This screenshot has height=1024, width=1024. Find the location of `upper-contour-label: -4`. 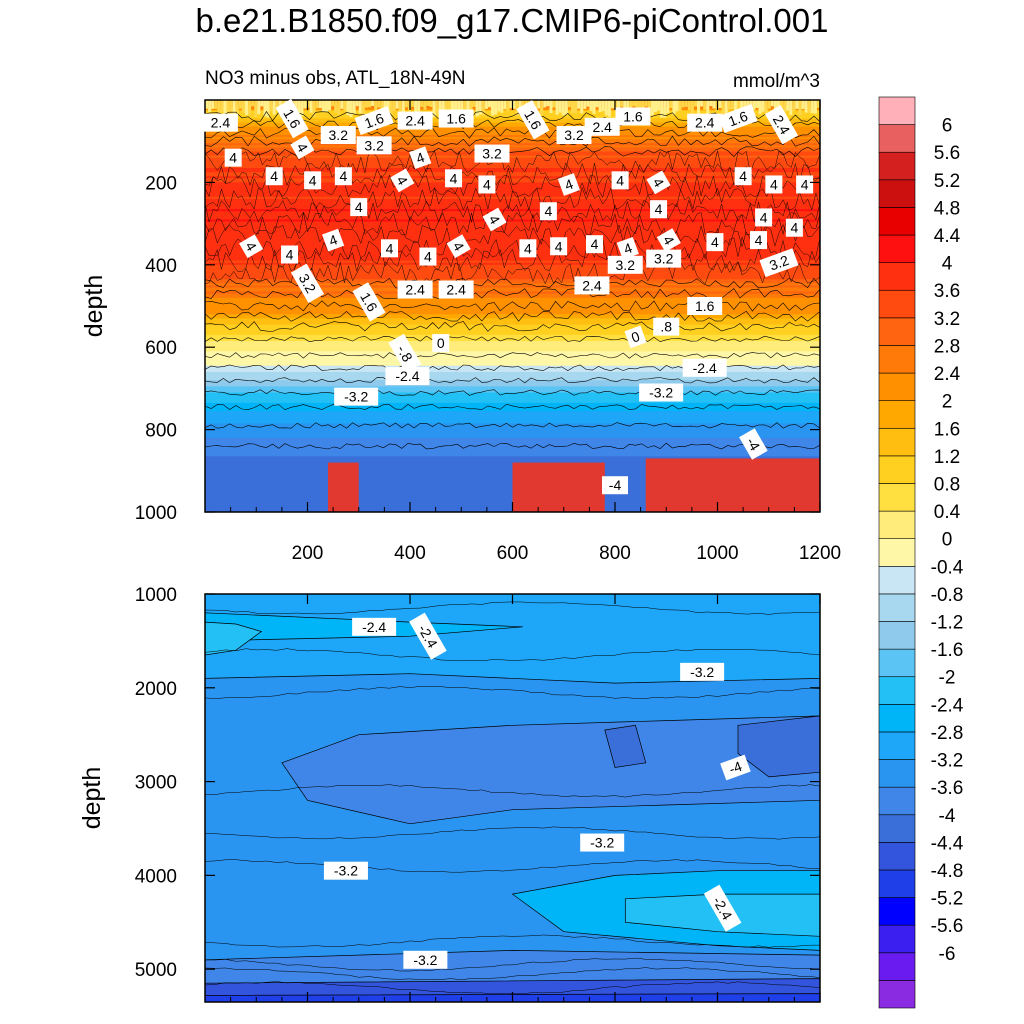

upper-contour-label: -4 is located at coordinates (615, 485).